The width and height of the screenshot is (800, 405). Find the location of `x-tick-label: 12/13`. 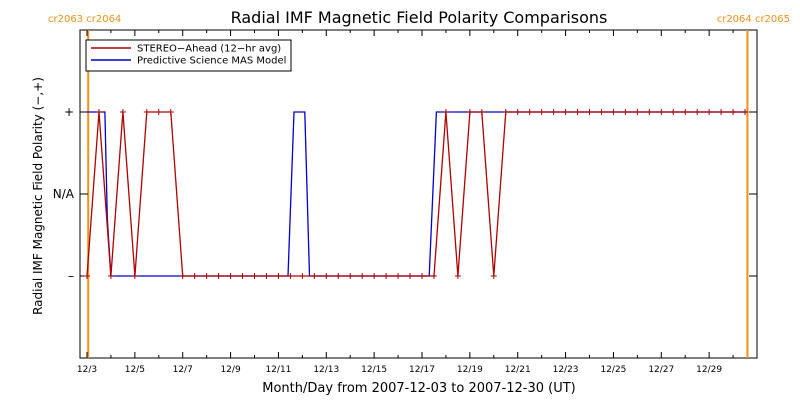

x-tick-label: 12/13 is located at coordinates (326, 370).